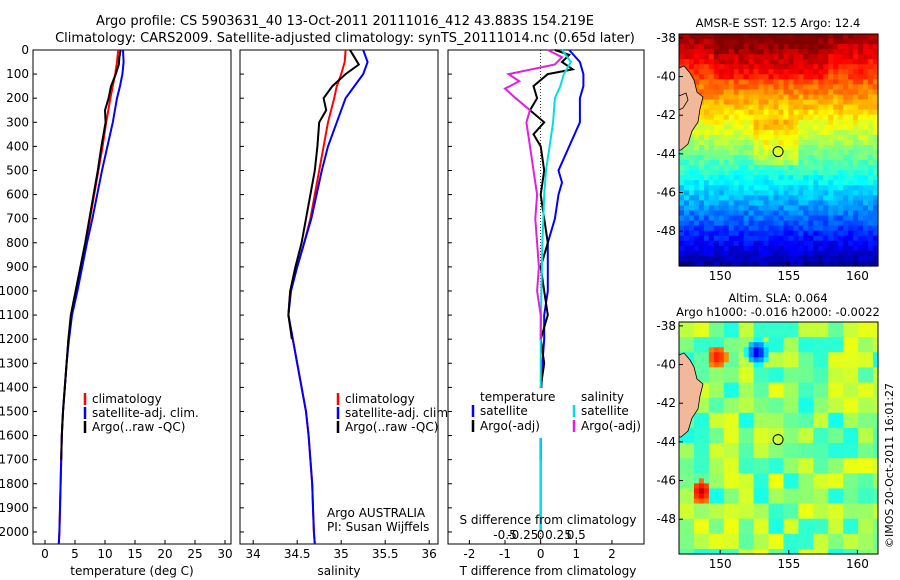 Image resolution: width=900 pixels, height=580 pixels. I want to click on y-tick-label: 500, so click(17, 170).